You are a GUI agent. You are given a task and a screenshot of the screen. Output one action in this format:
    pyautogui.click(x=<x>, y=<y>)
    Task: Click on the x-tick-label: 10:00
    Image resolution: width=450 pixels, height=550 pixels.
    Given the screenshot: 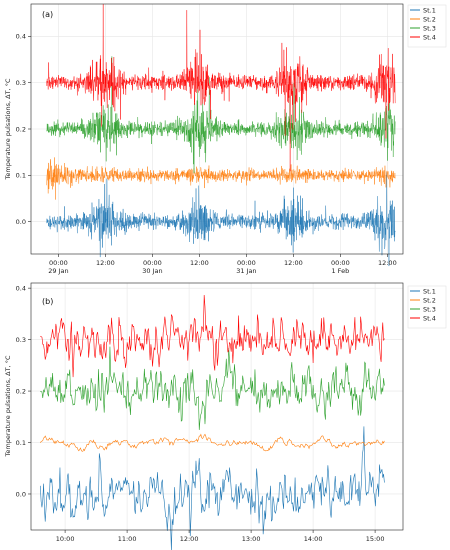 What is the action you would take?
    pyautogui.click(x=65, y=539)
    